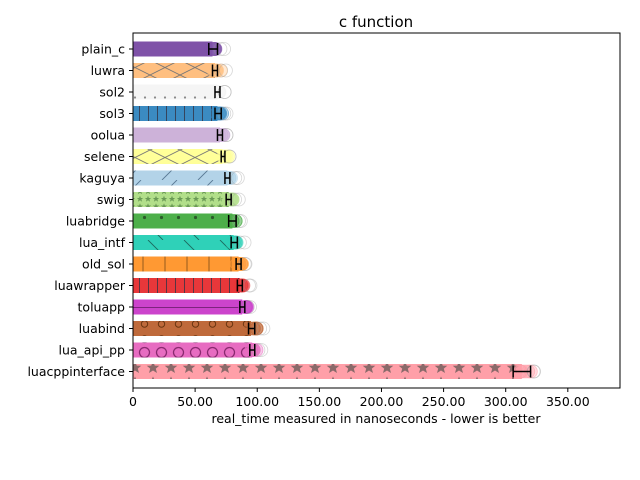 The image size is (640, 480). Describe the element at coordinates (174, 70) in the screenshot. I see `bar-luwra-hatch` at that location.